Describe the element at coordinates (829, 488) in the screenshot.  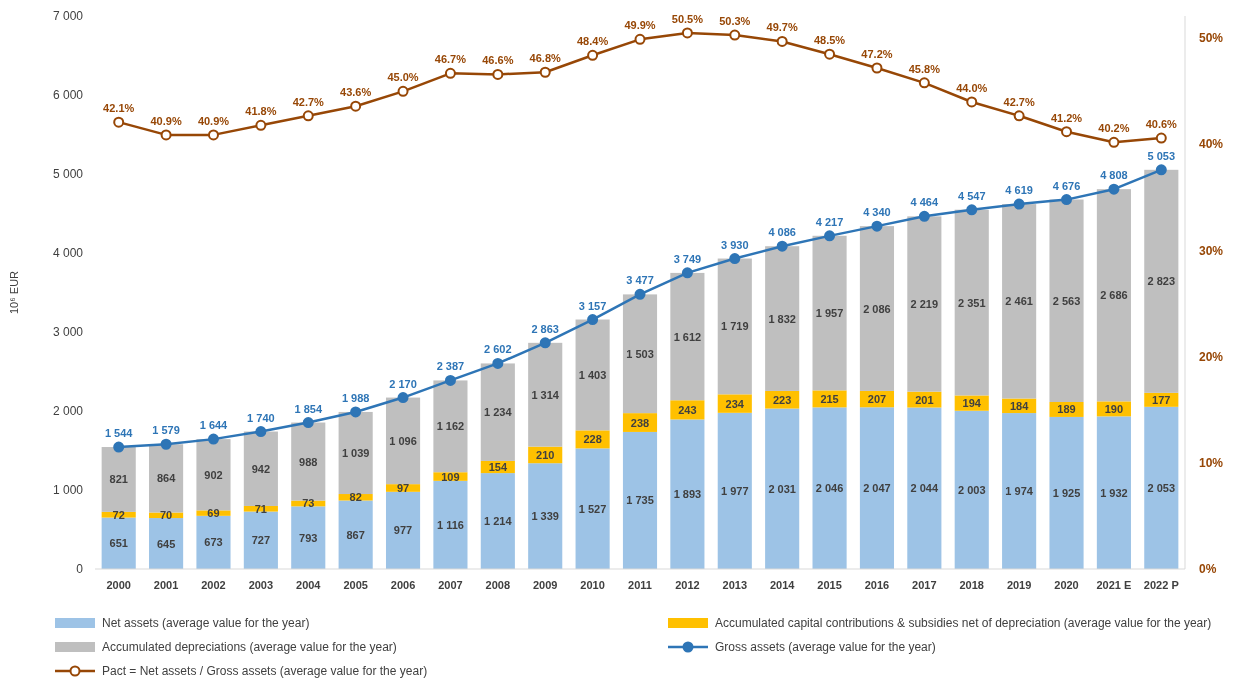
I see `data-label: 2 046` at that location.